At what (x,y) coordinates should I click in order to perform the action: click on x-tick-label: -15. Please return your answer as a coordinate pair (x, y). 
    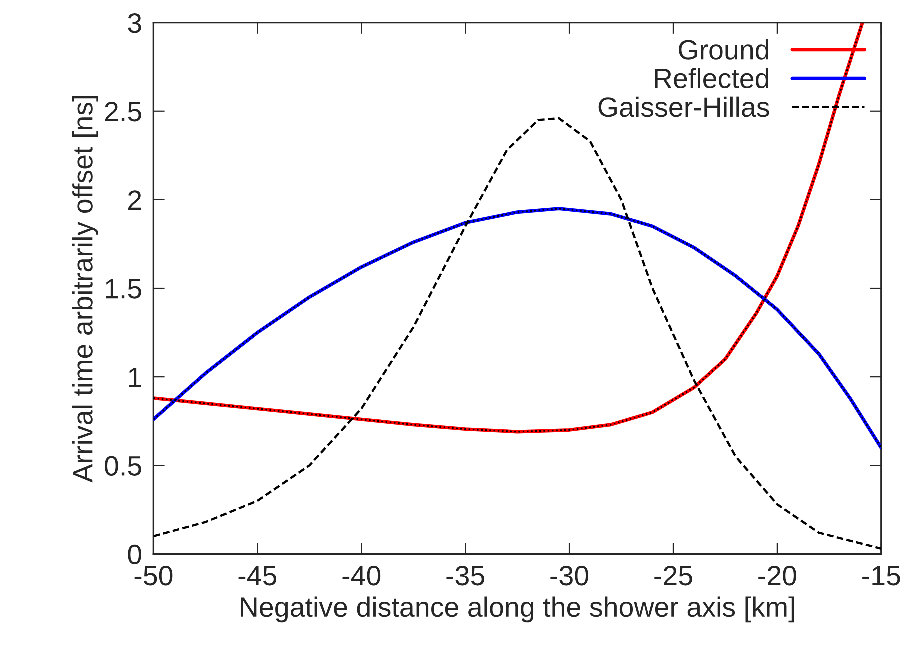
    Looking at the image, I should click on (881, 576).